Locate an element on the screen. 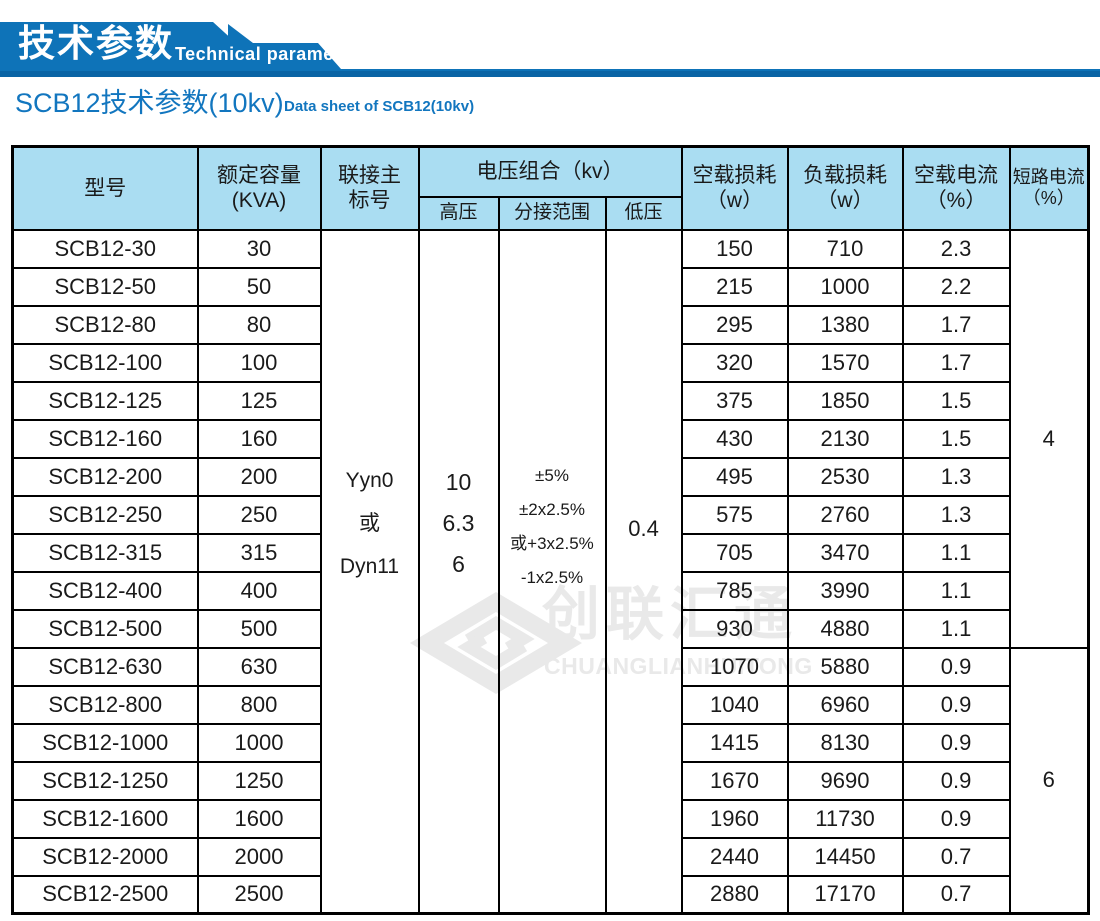  cell-connection-merged: Yyn0 或 Dyn11 is located at coordinates (369, 571).